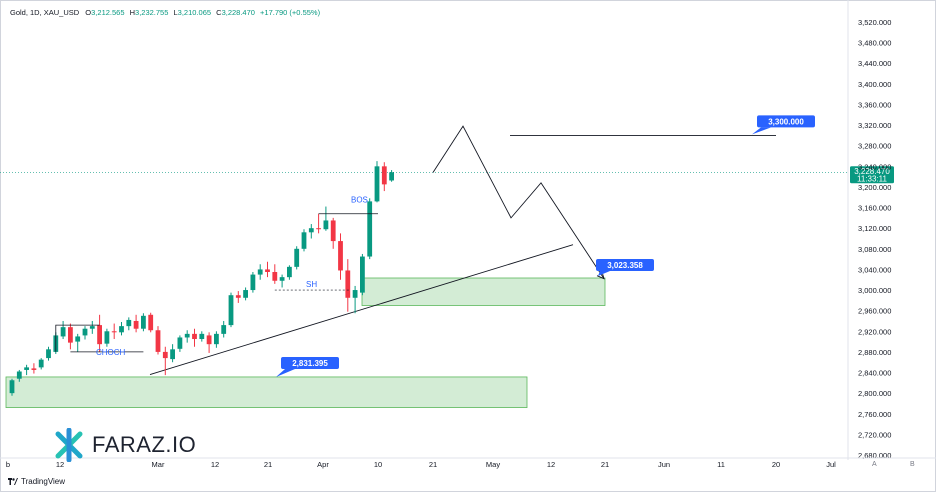  I want to click on target-callout-tail, so click(761, 131).